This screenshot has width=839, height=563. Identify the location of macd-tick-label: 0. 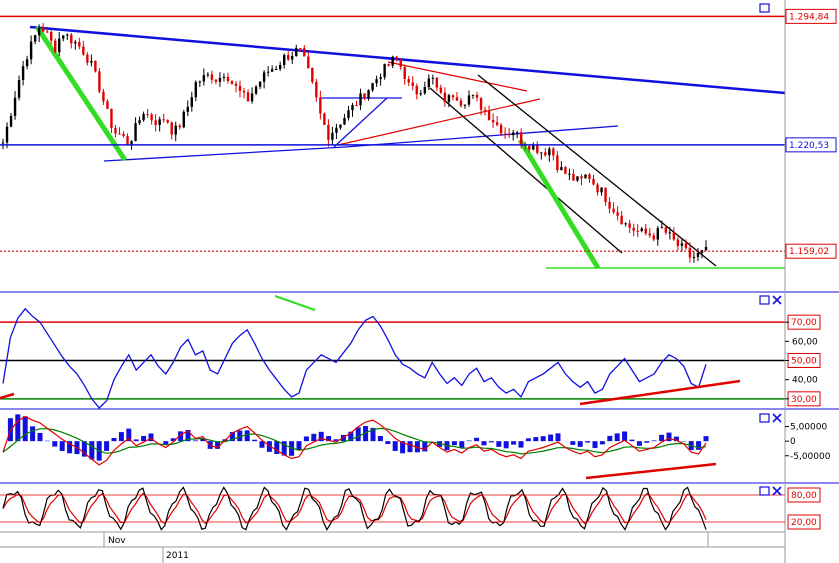
(793, 442).